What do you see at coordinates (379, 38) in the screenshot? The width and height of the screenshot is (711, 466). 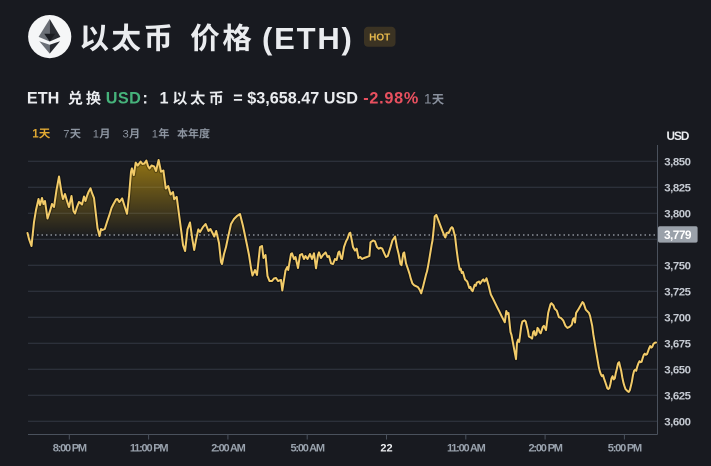 I see `svg-text: HOT` at bounding box center [379, 38].